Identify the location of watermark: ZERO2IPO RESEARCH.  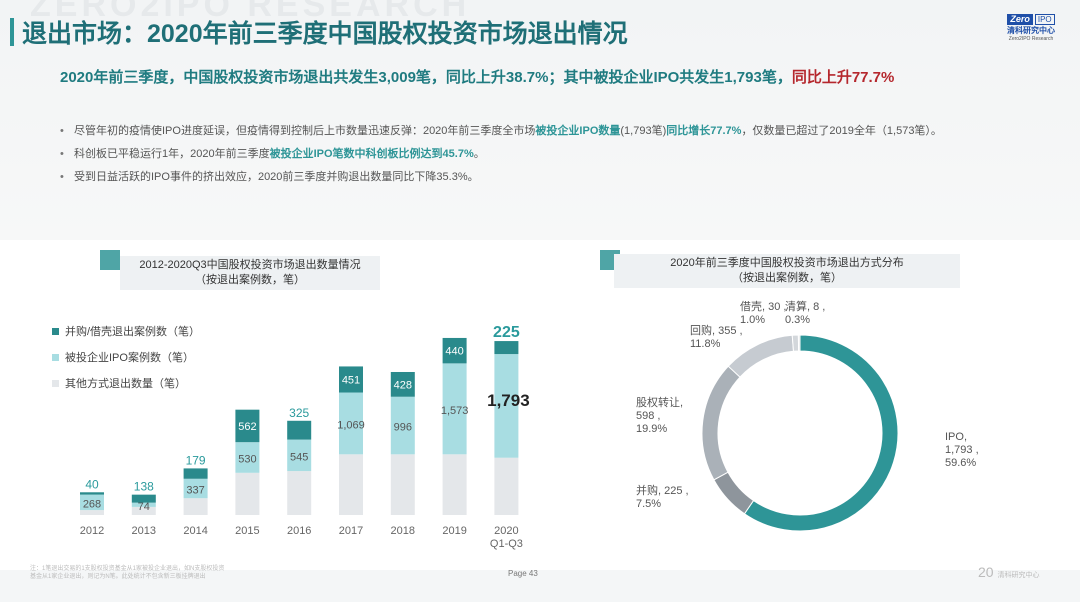
(250, 12).